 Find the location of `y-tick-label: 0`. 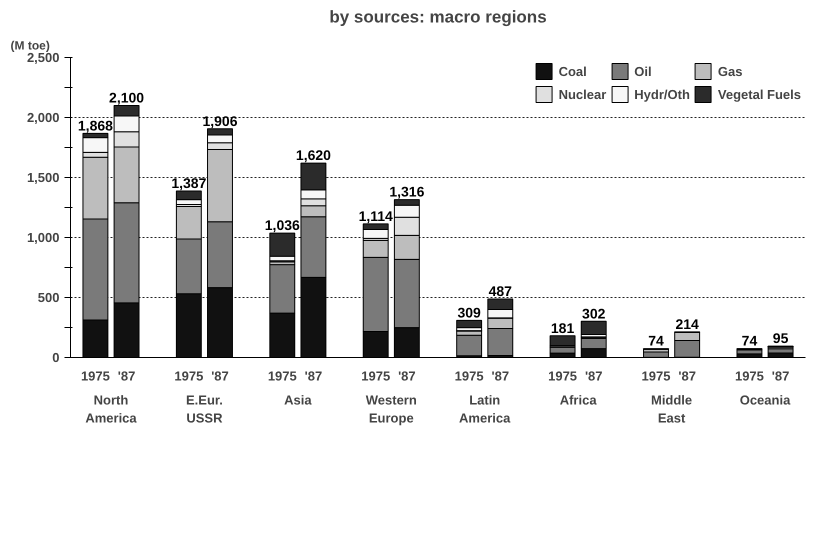

y-tick-label: 0 is located at coordinates (56, 357).